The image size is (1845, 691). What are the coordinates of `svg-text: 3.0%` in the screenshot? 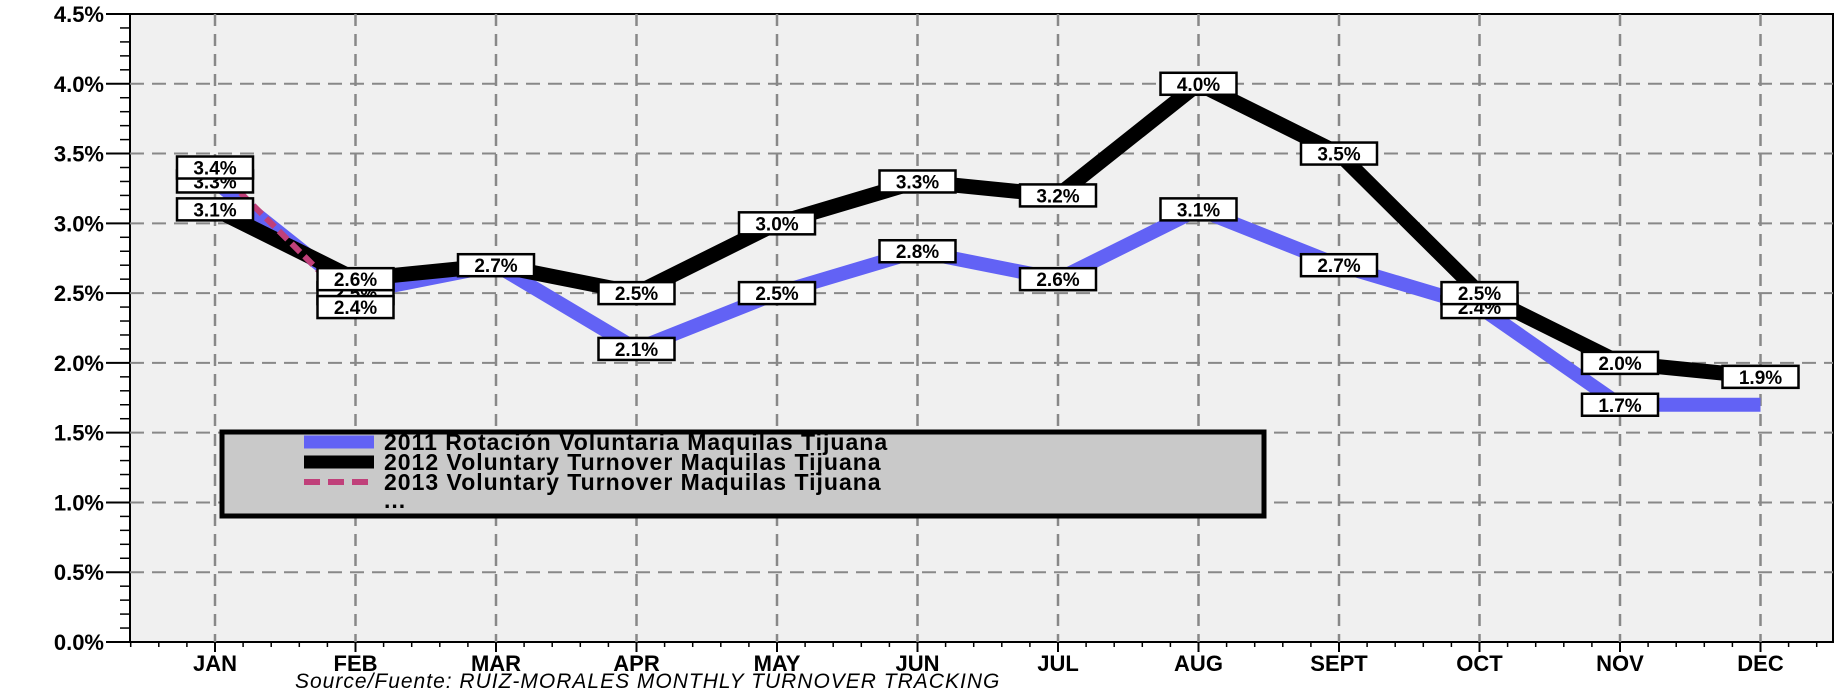 It's located at (776, 224).